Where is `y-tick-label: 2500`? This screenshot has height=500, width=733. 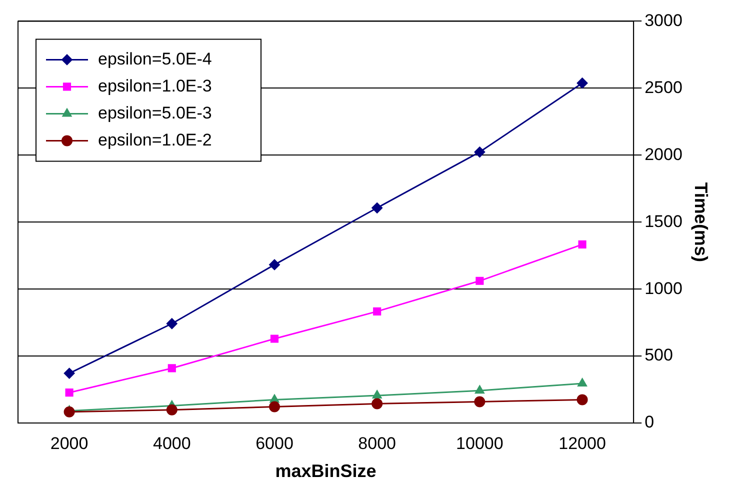
y-tick-label: 2500 is located at coordinates (663, 87).